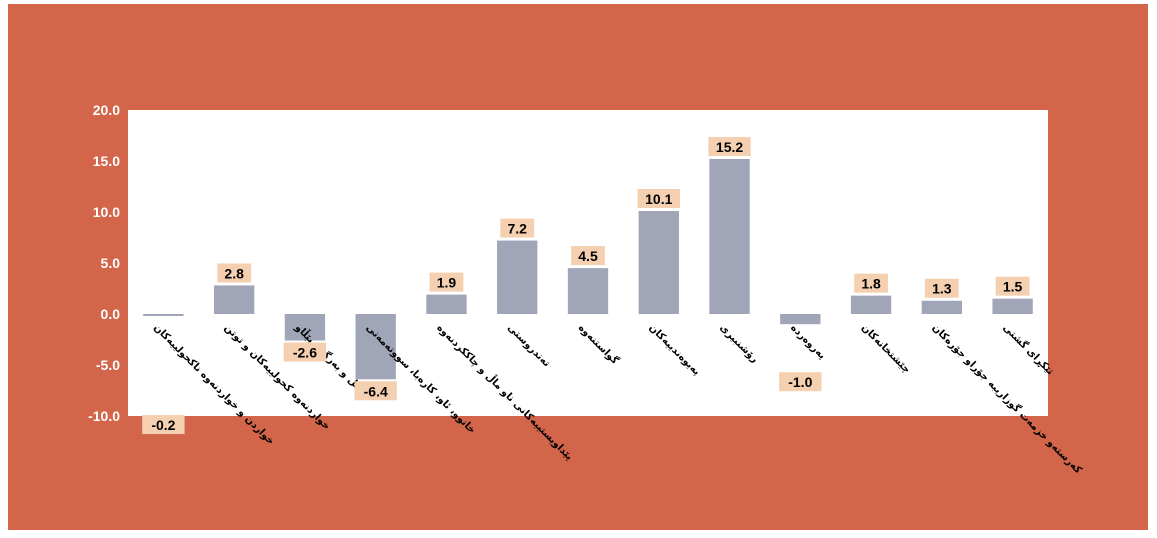 The width and height of the screenshot is (1157, 538). I want to click on y-tick-label: 0.0, so click(111, 314).